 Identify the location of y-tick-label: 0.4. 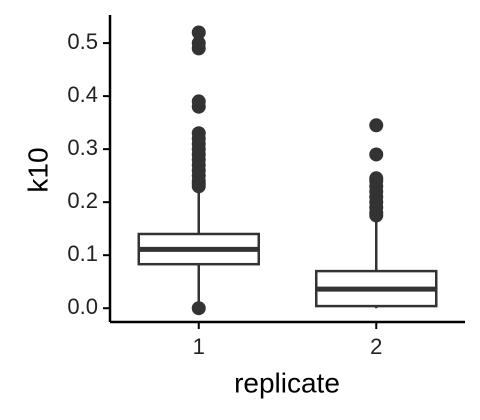
(82, 94).